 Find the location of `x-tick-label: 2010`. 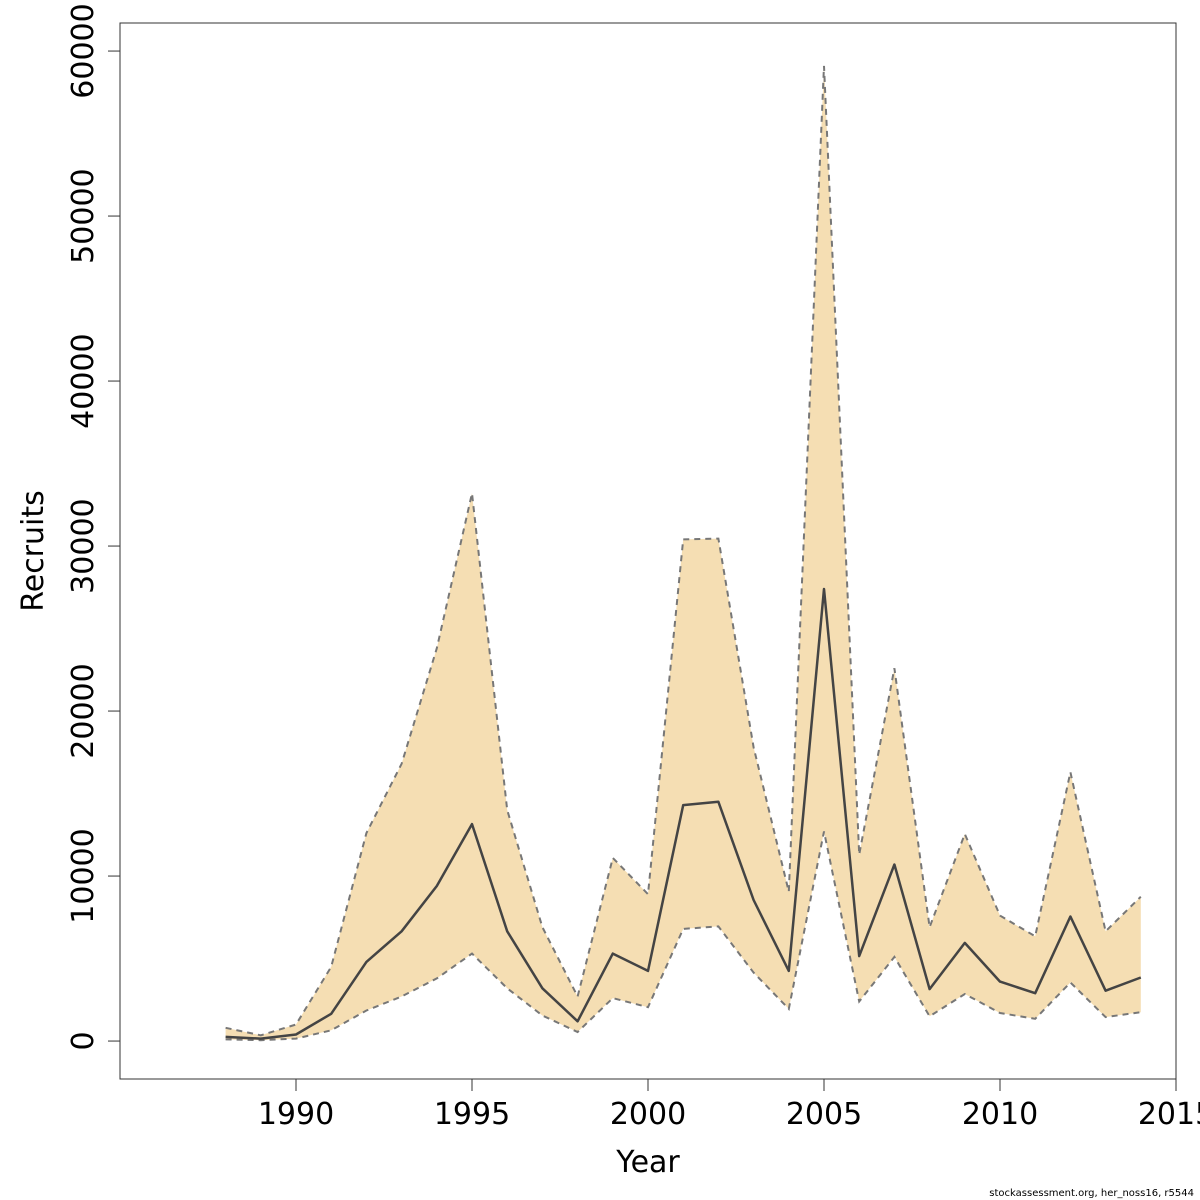

x-tick-label: 2010 is located at coordinates (1000, 1114).